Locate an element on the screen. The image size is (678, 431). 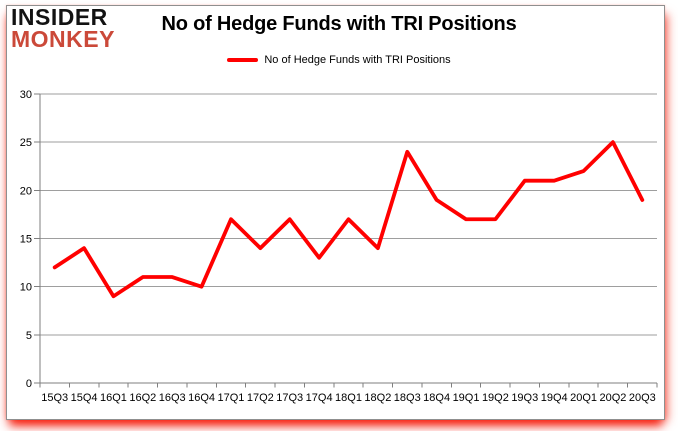
x-axis-tick-label: 17Q2 is located at coordinates (260, 398).